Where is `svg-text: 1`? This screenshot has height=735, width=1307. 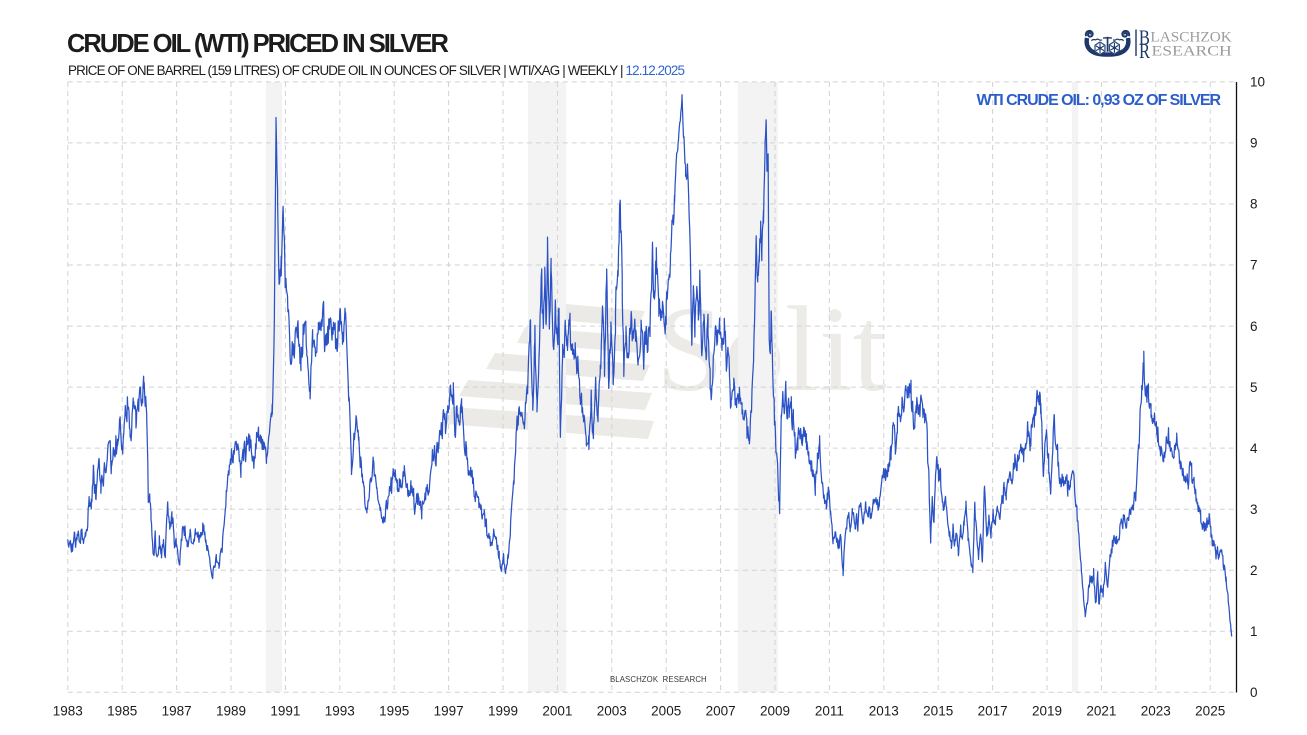 svg-text: 1 is located at coordinates (1254, 631).